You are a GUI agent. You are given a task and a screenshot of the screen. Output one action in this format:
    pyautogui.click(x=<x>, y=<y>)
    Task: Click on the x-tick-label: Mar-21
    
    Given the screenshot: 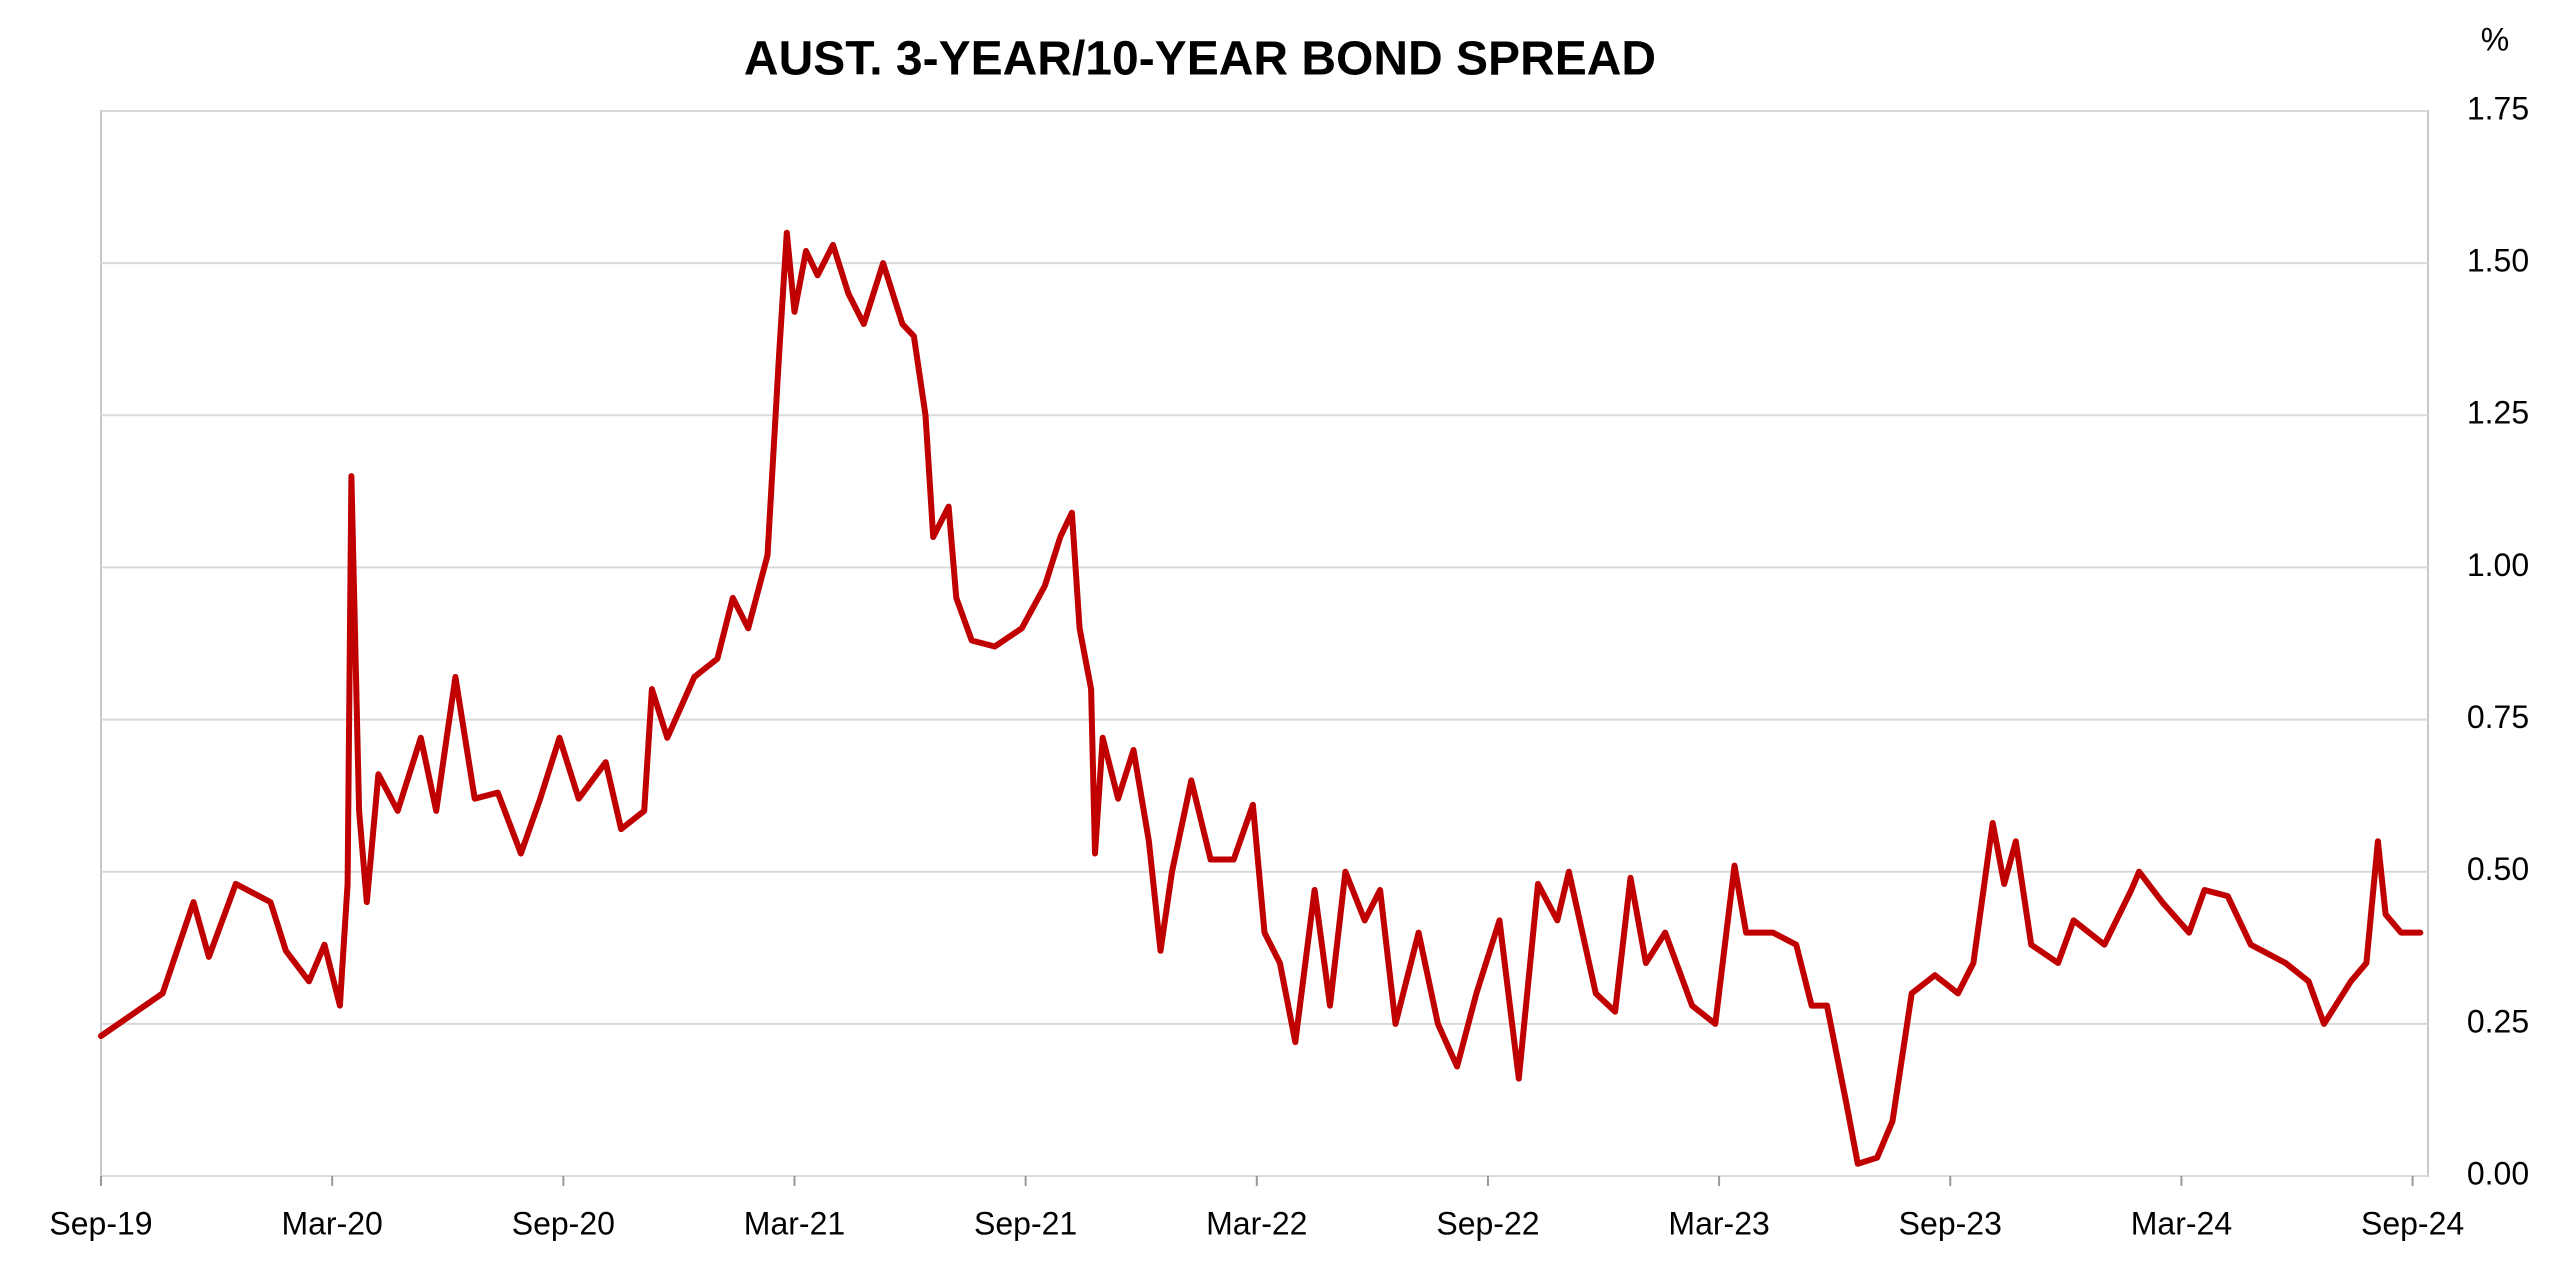 What is the action you would take?
    pyautogui.click(x=794, y=1223)
    